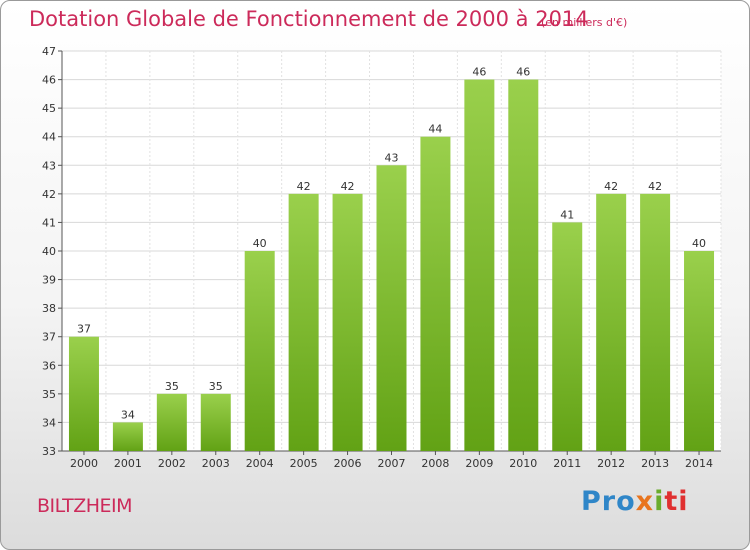 The width and height of the screenshot is (750, 550). What do you see at coordinates (304, 463) in the screenshot?
I see `x-tick-label: 2005` at bounding box center [304, 463].